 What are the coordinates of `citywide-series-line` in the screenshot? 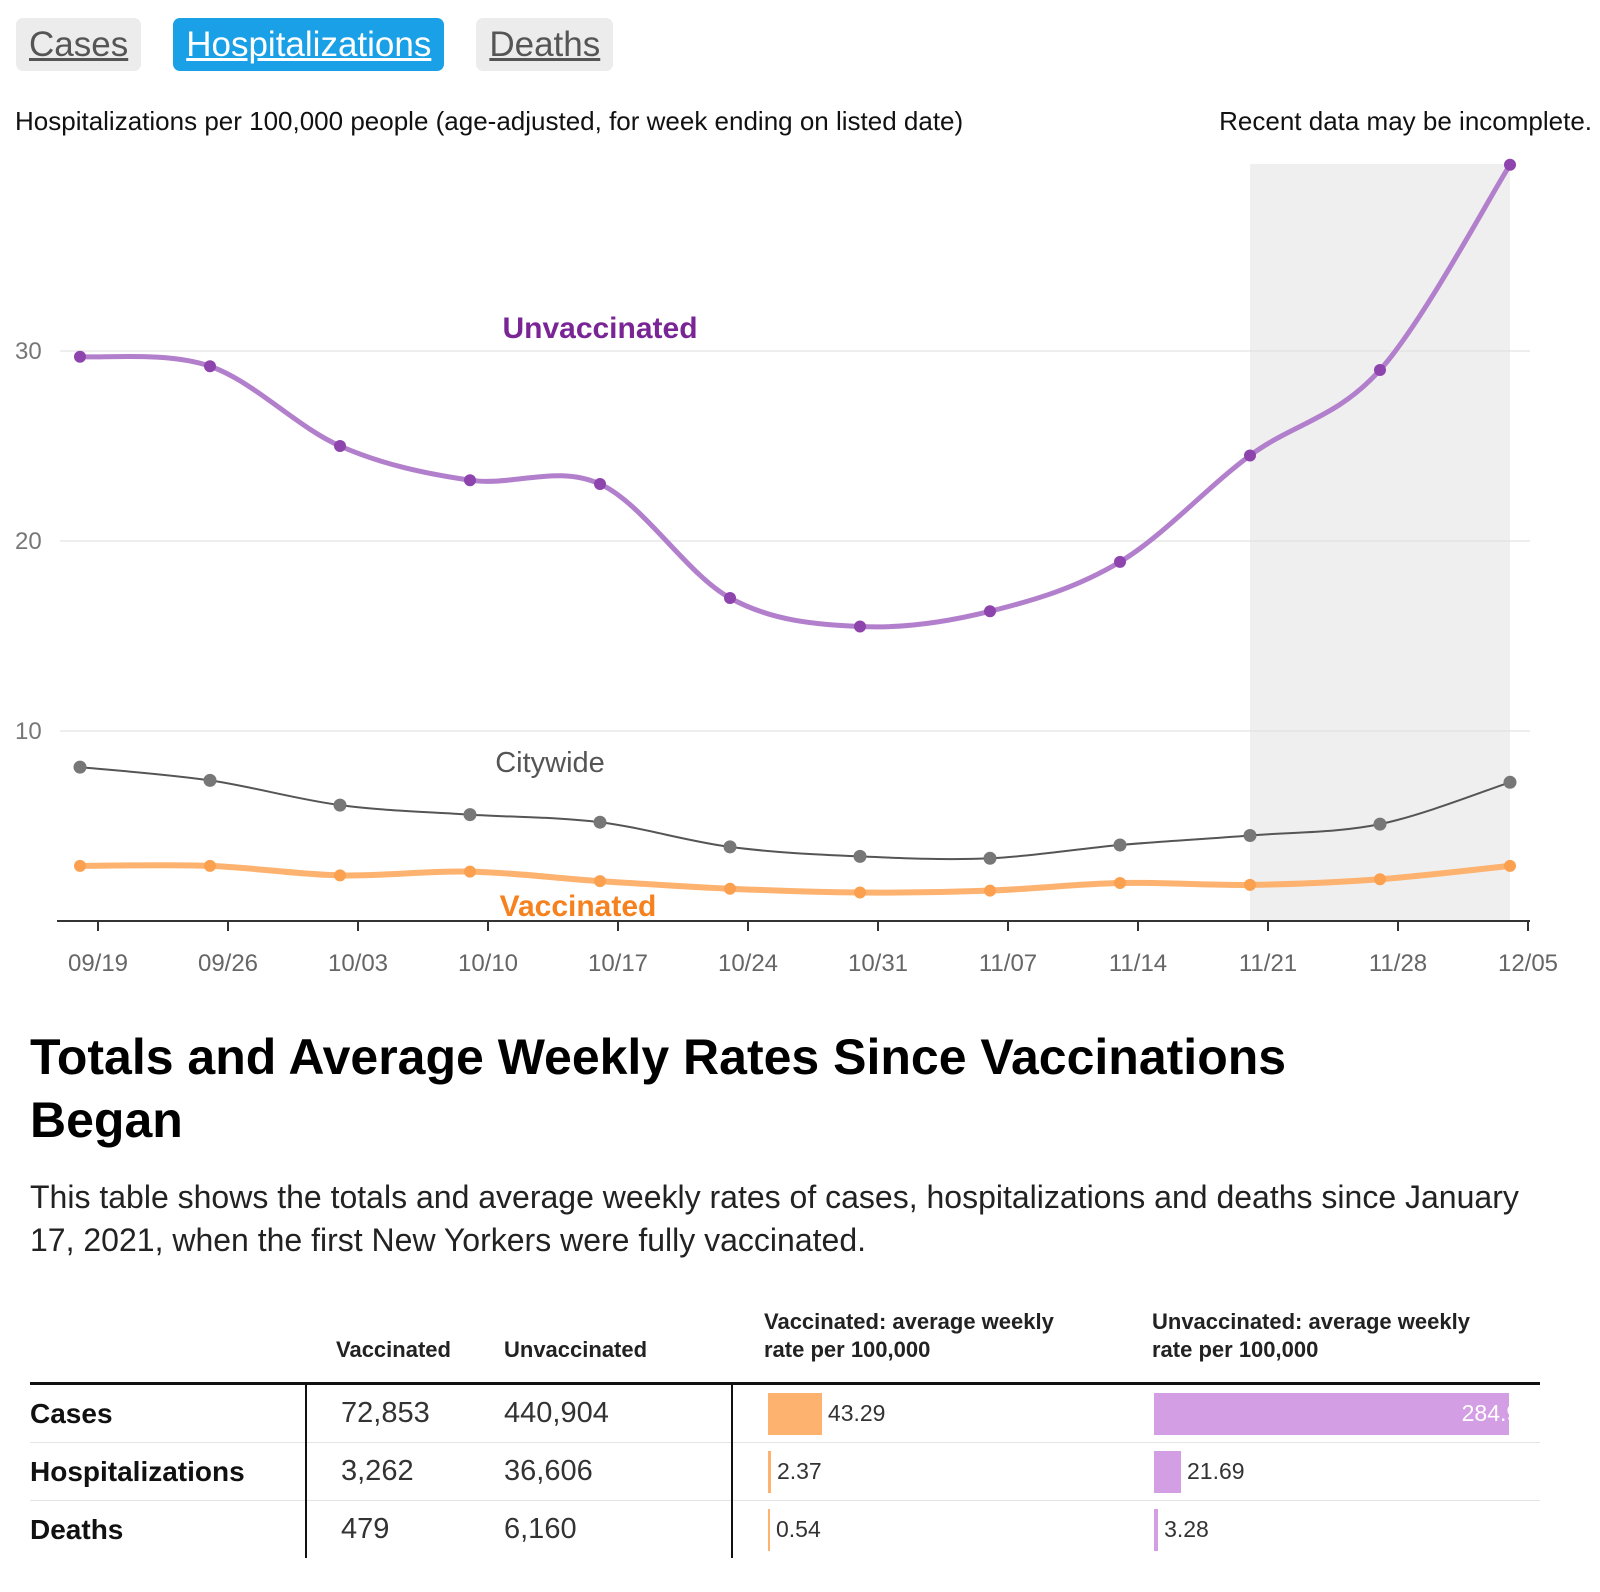 It's located at (795, 813).